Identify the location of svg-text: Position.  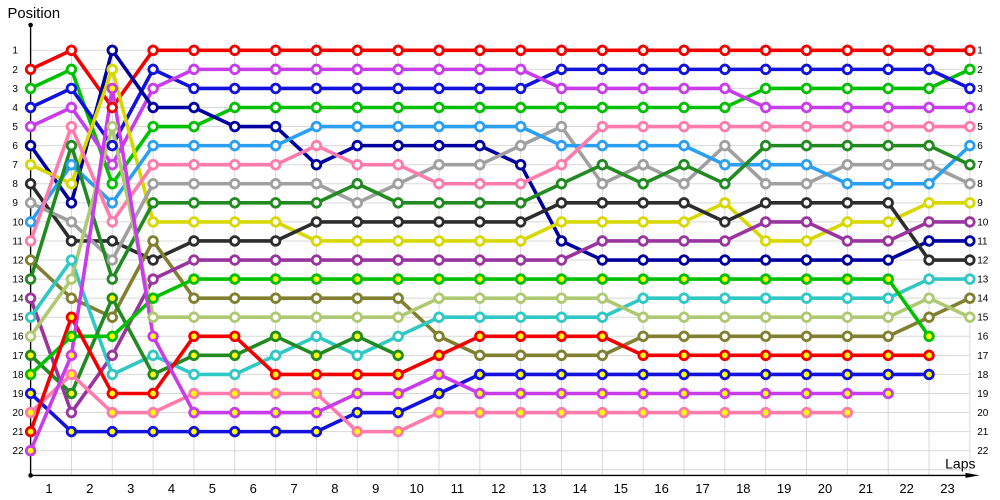
(34, 14).